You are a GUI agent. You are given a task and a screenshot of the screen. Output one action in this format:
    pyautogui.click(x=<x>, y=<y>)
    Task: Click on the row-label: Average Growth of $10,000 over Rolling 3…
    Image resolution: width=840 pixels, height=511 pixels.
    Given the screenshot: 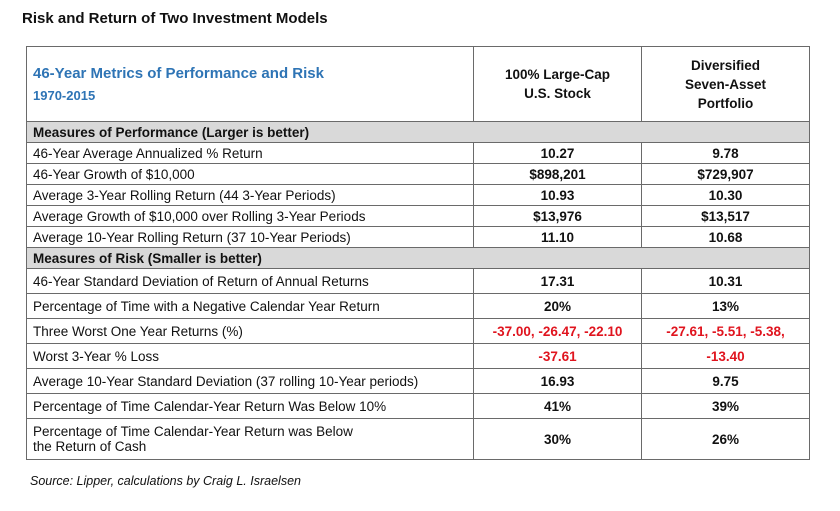 What is the action you would take?
    pyautogui.click(x=250, y=216)
    